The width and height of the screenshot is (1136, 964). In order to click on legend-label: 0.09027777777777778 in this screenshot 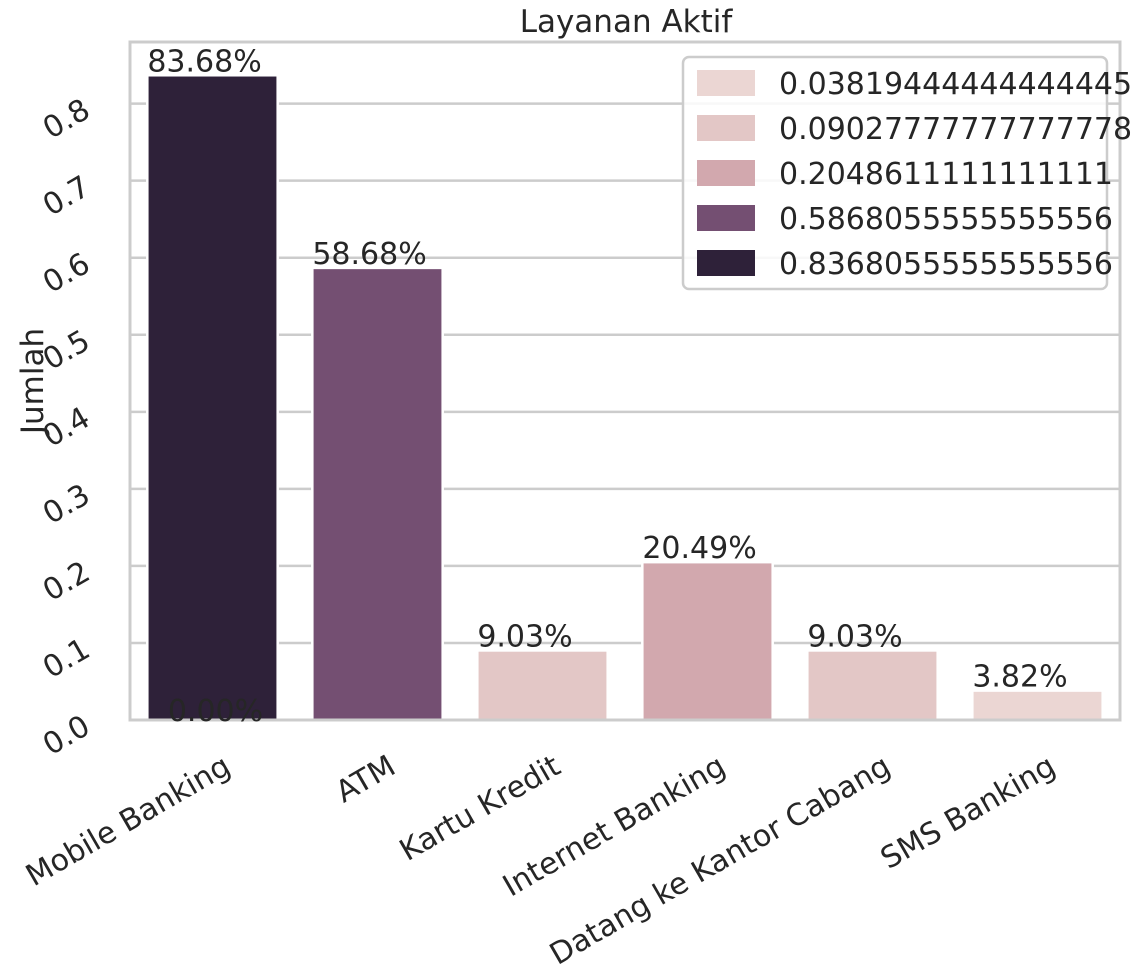, I will do `click(955, 129)`.